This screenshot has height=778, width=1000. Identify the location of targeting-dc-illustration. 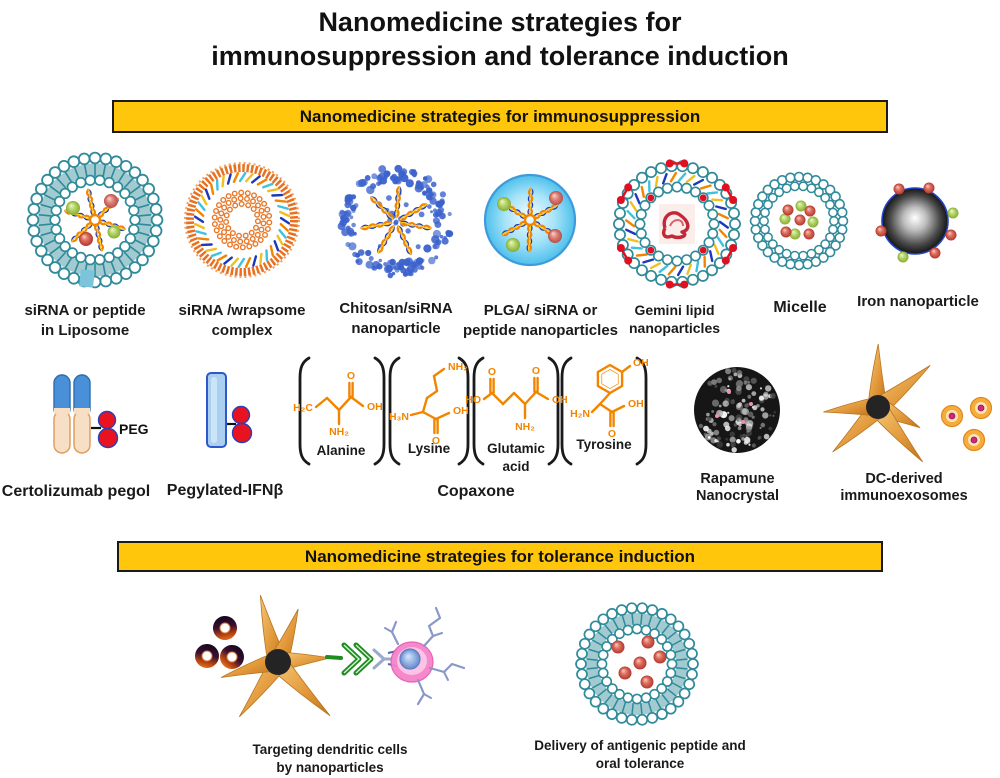
(330, 656).